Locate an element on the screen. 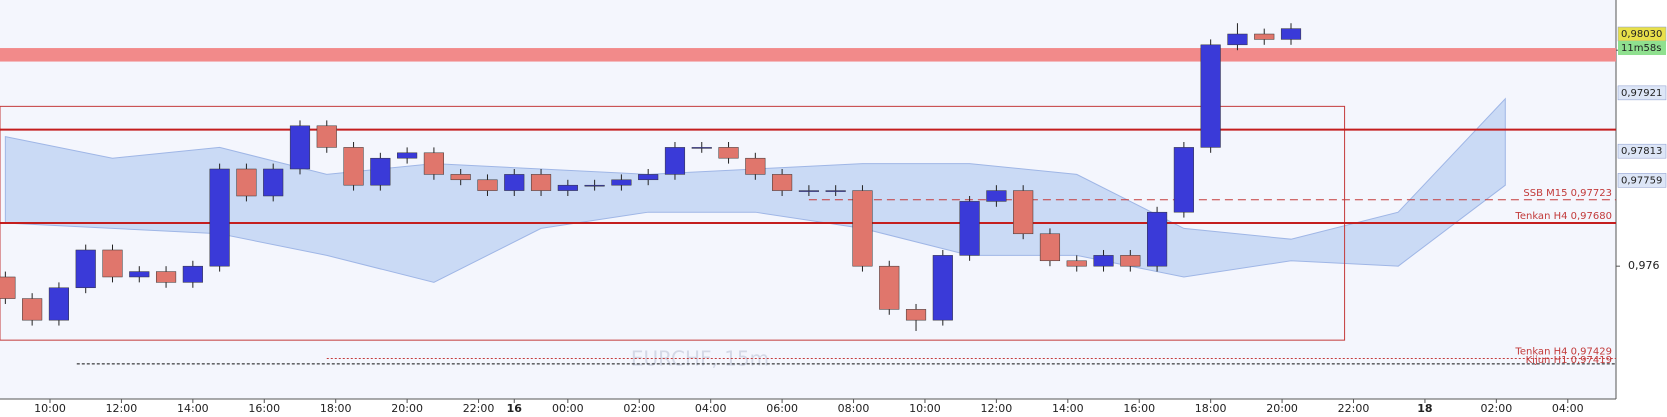 Image resolution: width=1667 pixels, height=417 pixels. price-tag-label: 0,97813 is located at coordinates (1641, 151).